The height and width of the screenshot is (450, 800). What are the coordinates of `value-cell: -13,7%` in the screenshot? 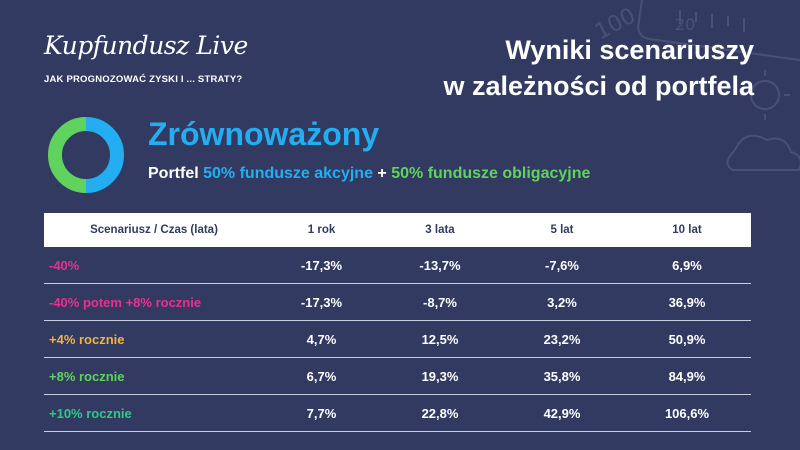 It's located at (440, 265).